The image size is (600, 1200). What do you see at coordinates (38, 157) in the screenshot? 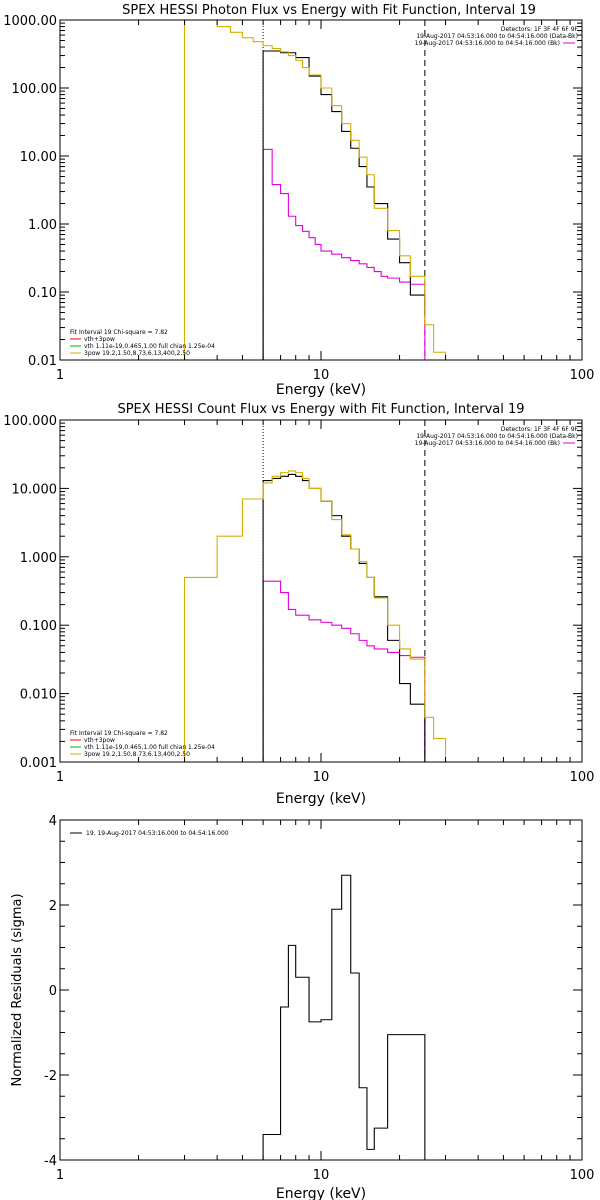
I see `photon-y-tick-label: 10.00` at bounding box center [38, 157].